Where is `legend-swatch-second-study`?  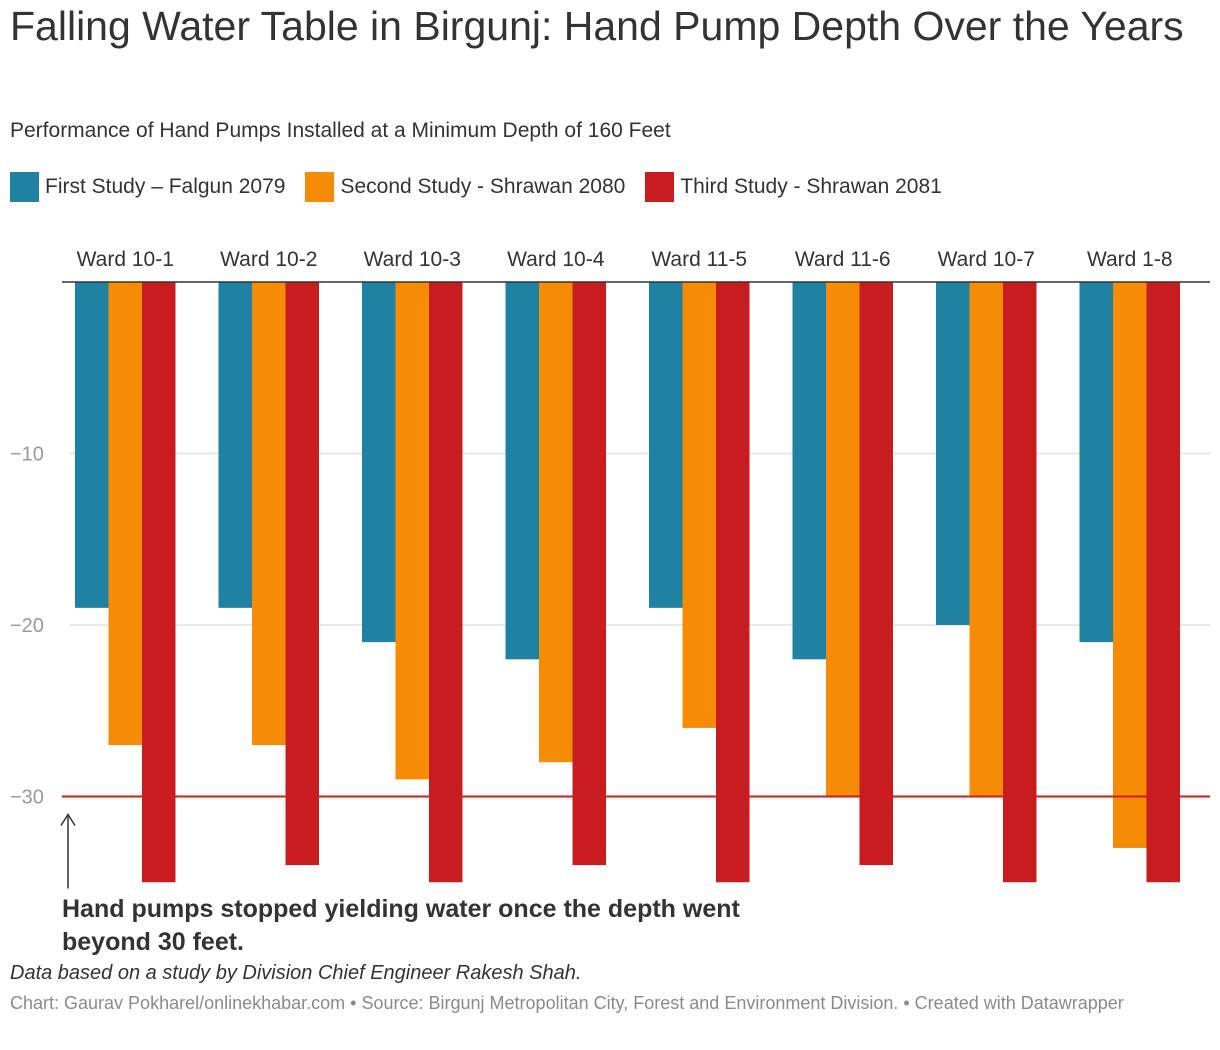
legend-swatch-second-study is located at coordinates (320, 187).